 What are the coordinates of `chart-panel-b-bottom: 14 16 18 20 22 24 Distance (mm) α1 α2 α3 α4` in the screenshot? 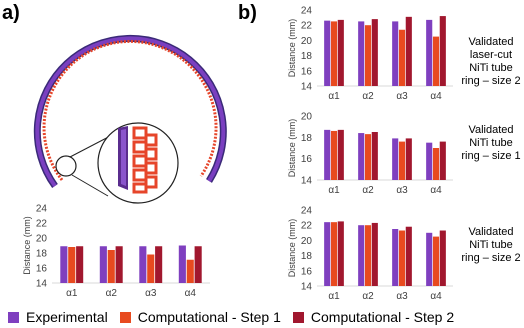 It's located at (370, 254).